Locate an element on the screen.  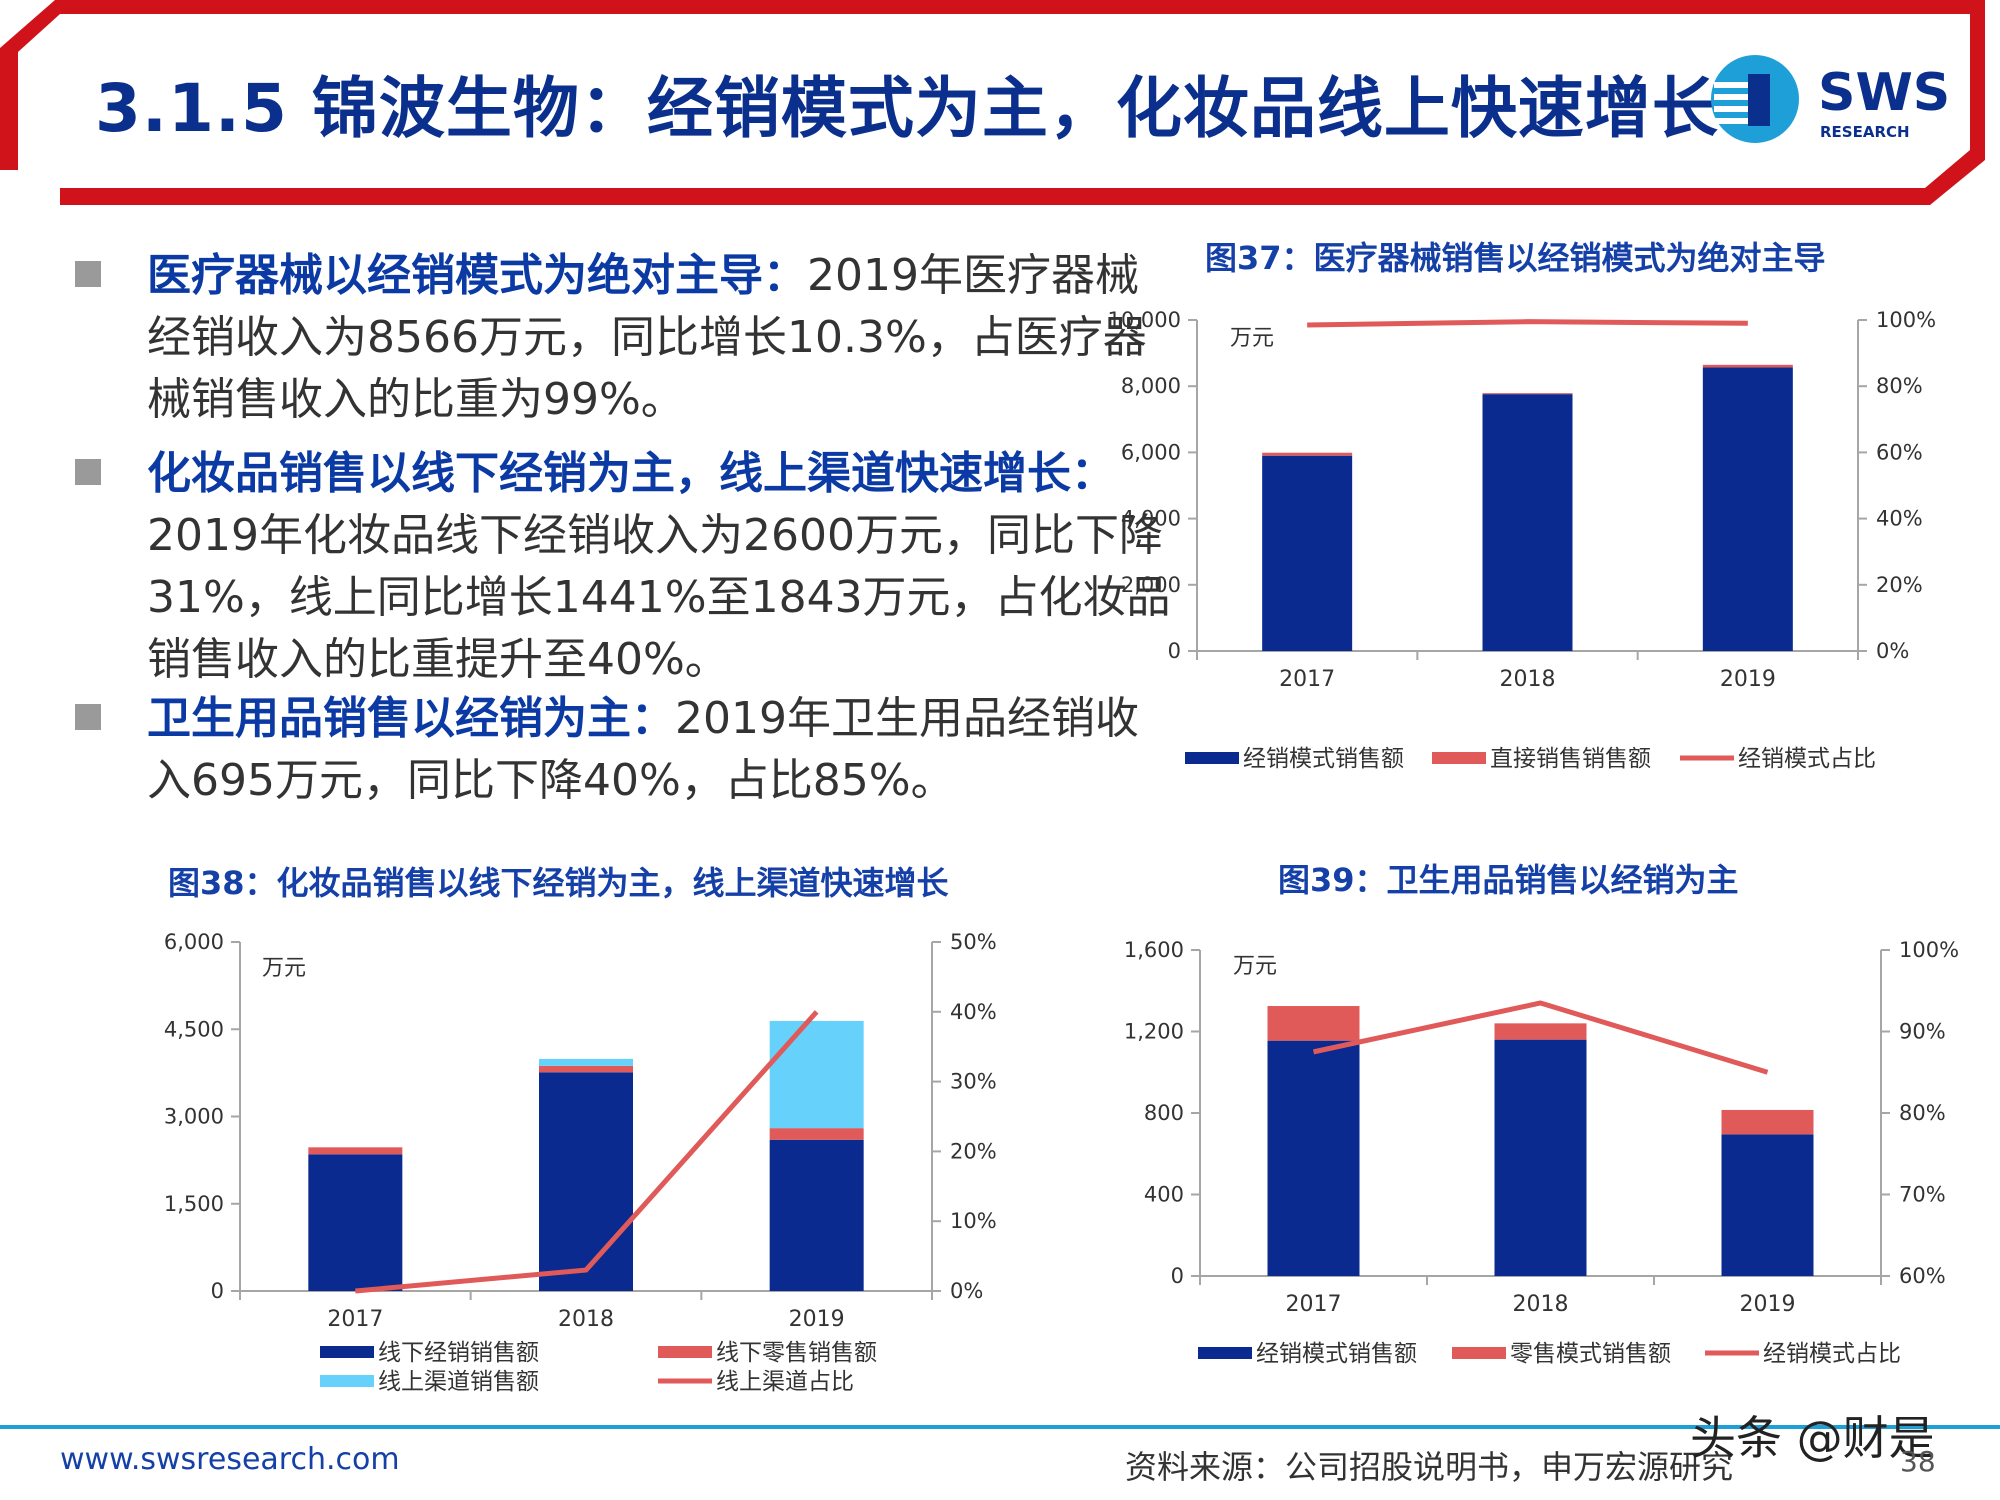
y2-tick-label: 50% is located at coordinates (973, 942).